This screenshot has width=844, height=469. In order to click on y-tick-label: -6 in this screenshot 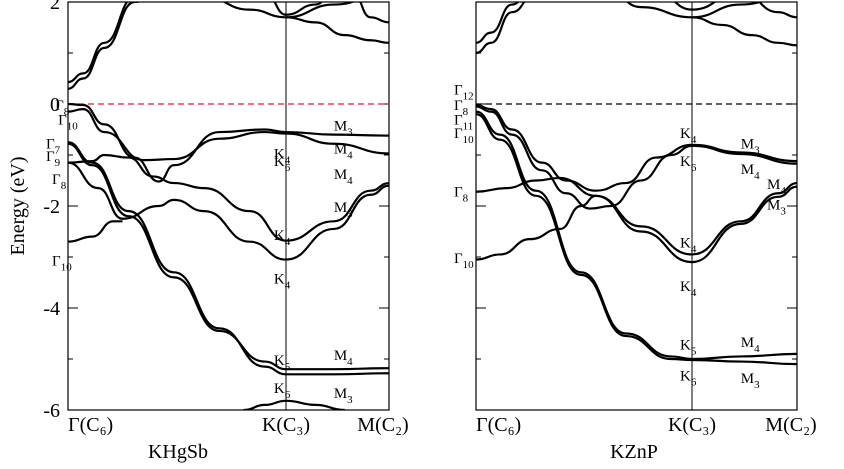, I will do `click(51, 411)`.